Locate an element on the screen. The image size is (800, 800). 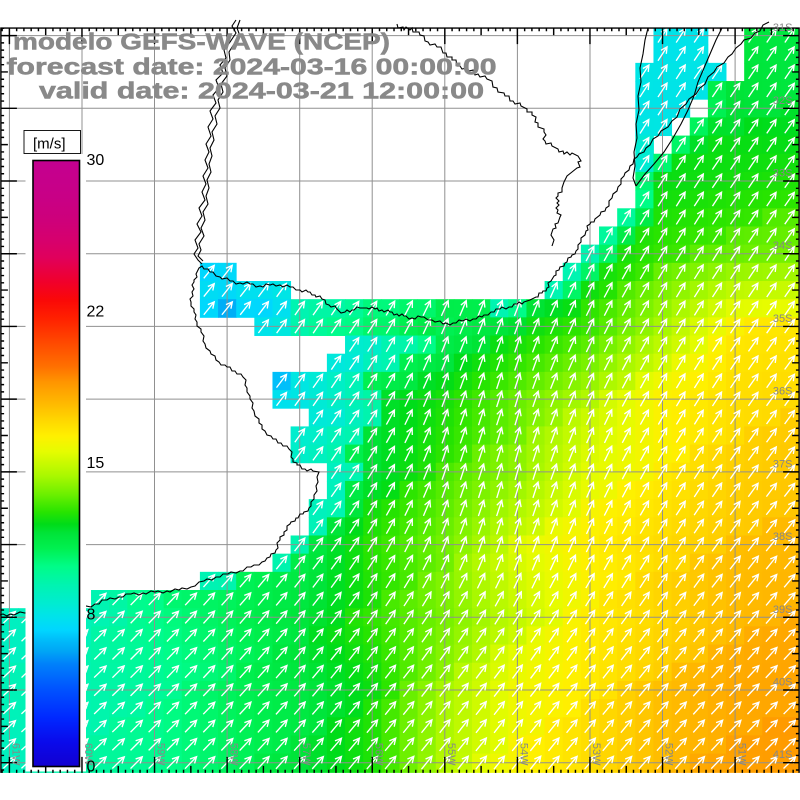
svg-text: 59W is located at coordinates (161, 754).